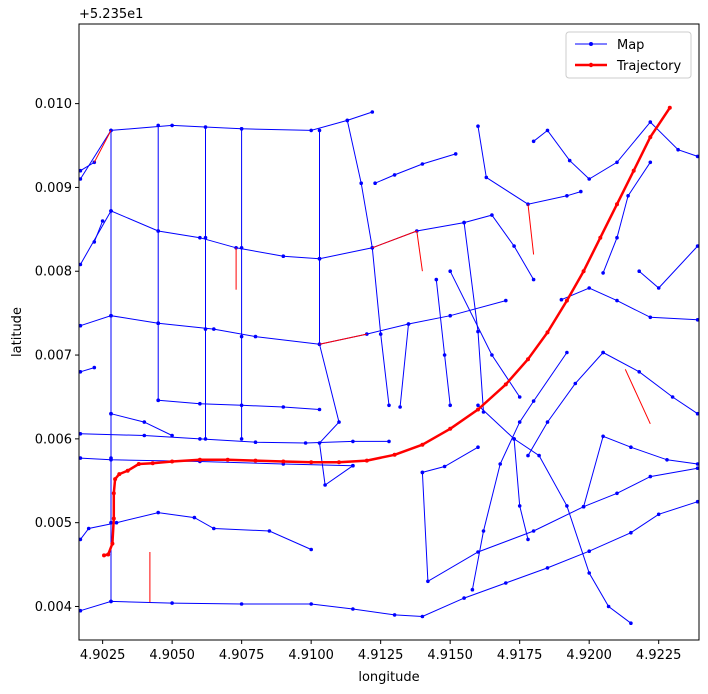 This screenshot has width=708, height=694. Describe the element at coordinates (630, 45) in the screenshot. I see `legend-map-label: Map` at that location.